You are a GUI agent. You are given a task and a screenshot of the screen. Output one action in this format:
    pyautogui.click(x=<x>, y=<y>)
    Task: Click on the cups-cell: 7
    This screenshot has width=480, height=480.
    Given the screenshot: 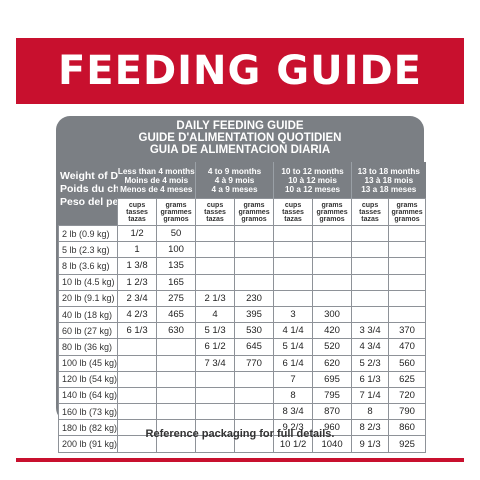 What is the action you would take?
    pyautogui.click(x=293, y=379)
    